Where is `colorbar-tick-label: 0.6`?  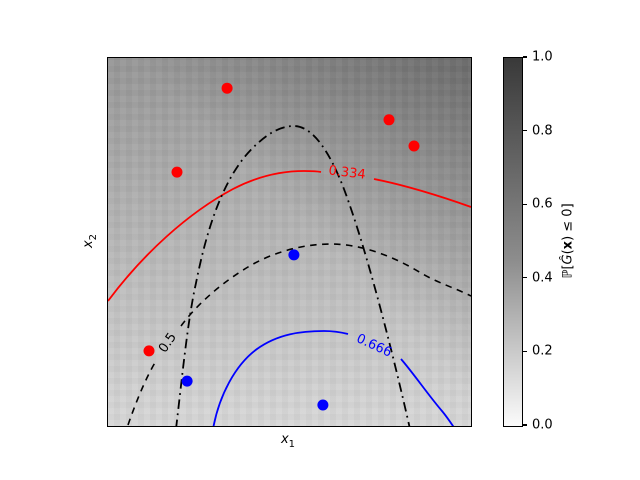 colorbar-tick-label: 0.6 is located at coordinates (542, 204).